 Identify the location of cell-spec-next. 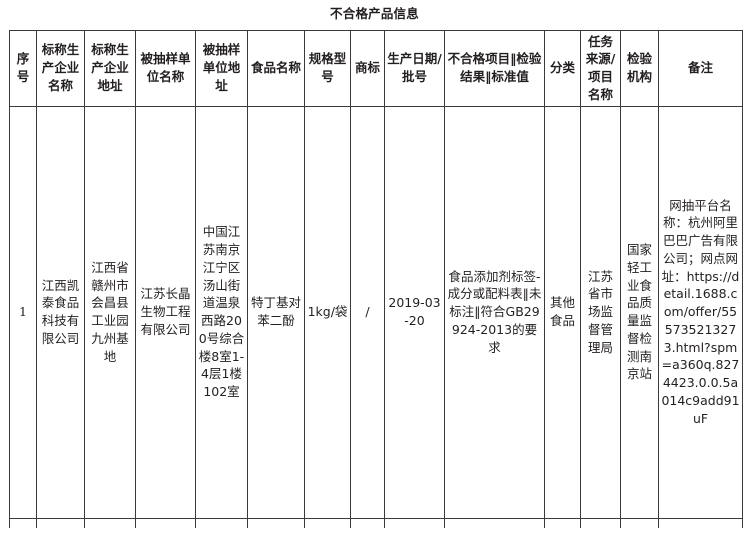
(327, 522).